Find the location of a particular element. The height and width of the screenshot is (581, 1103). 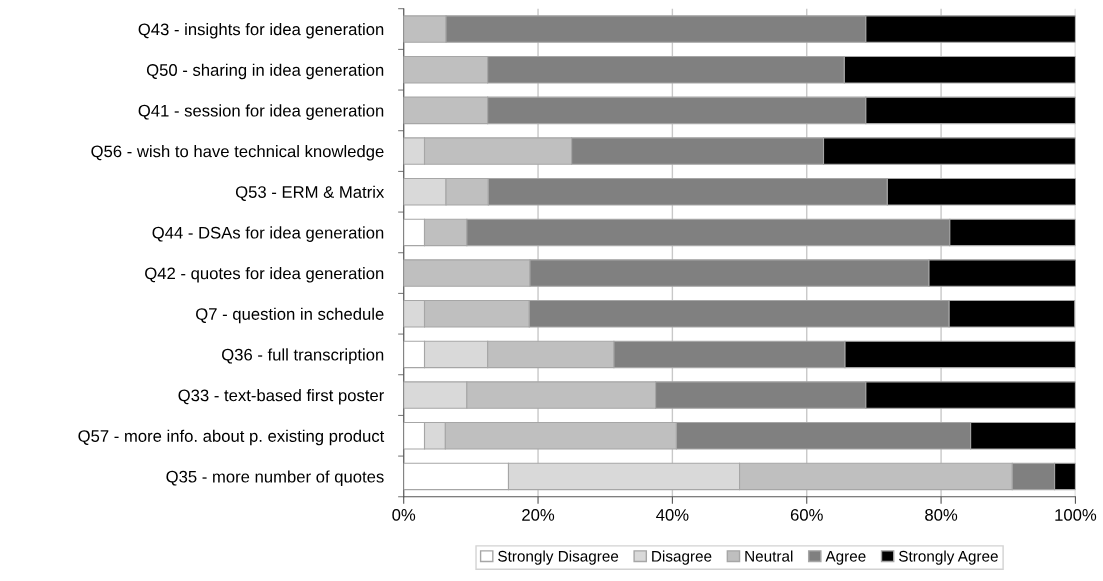

x-tick-label: 0% is located at coordinates (404, 515).